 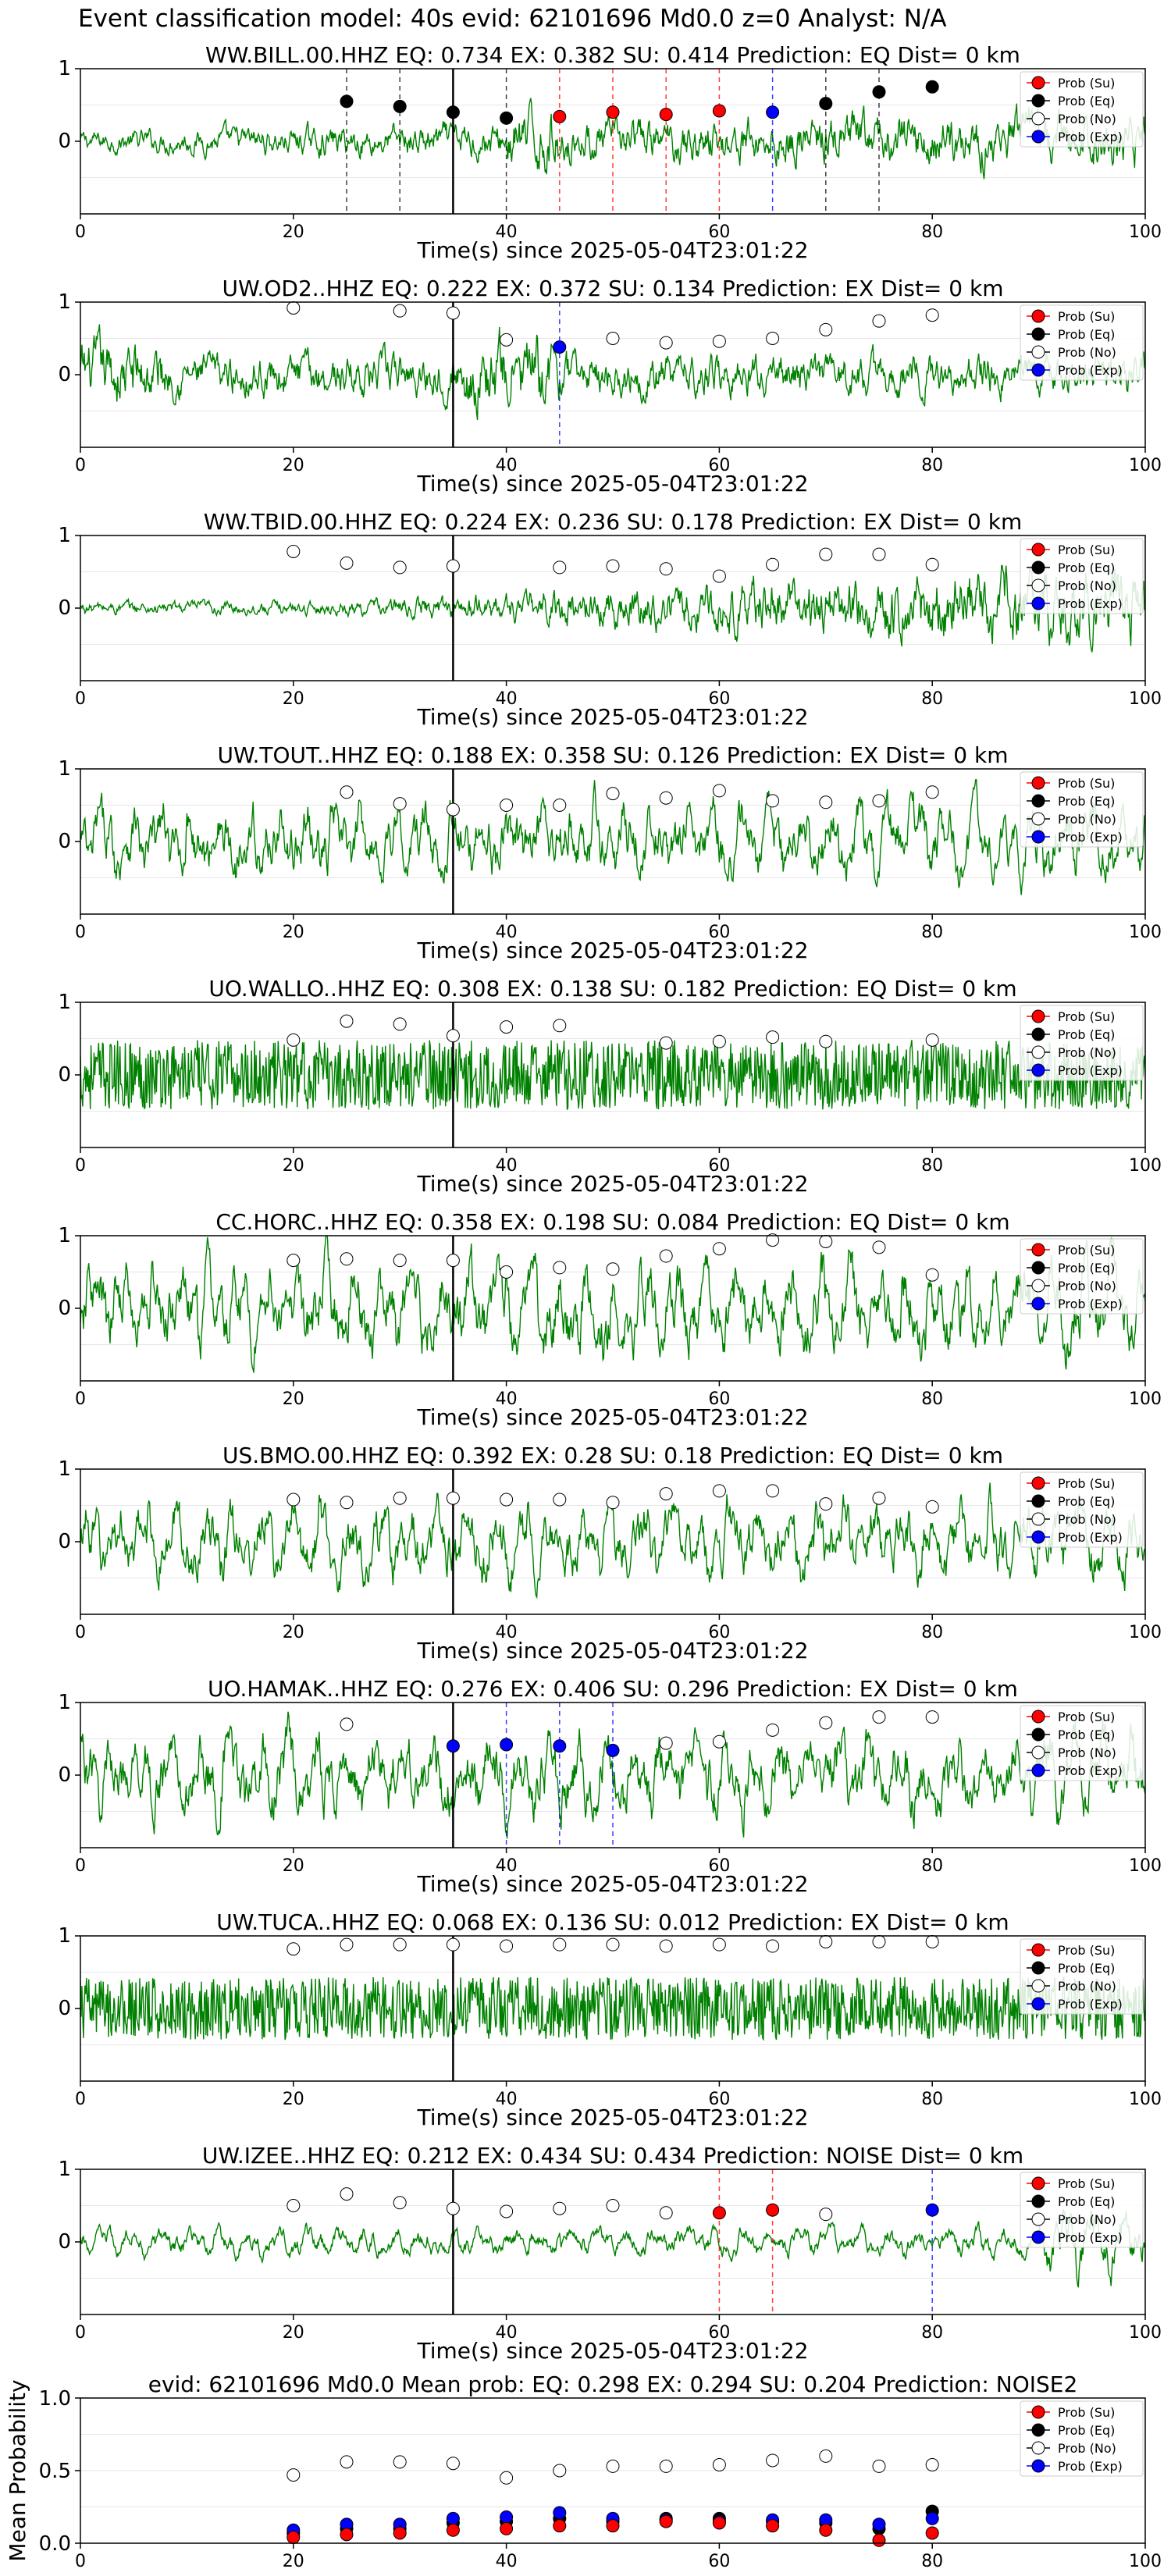 I want to click on waveform-trace, so click(x=612, y=1075).